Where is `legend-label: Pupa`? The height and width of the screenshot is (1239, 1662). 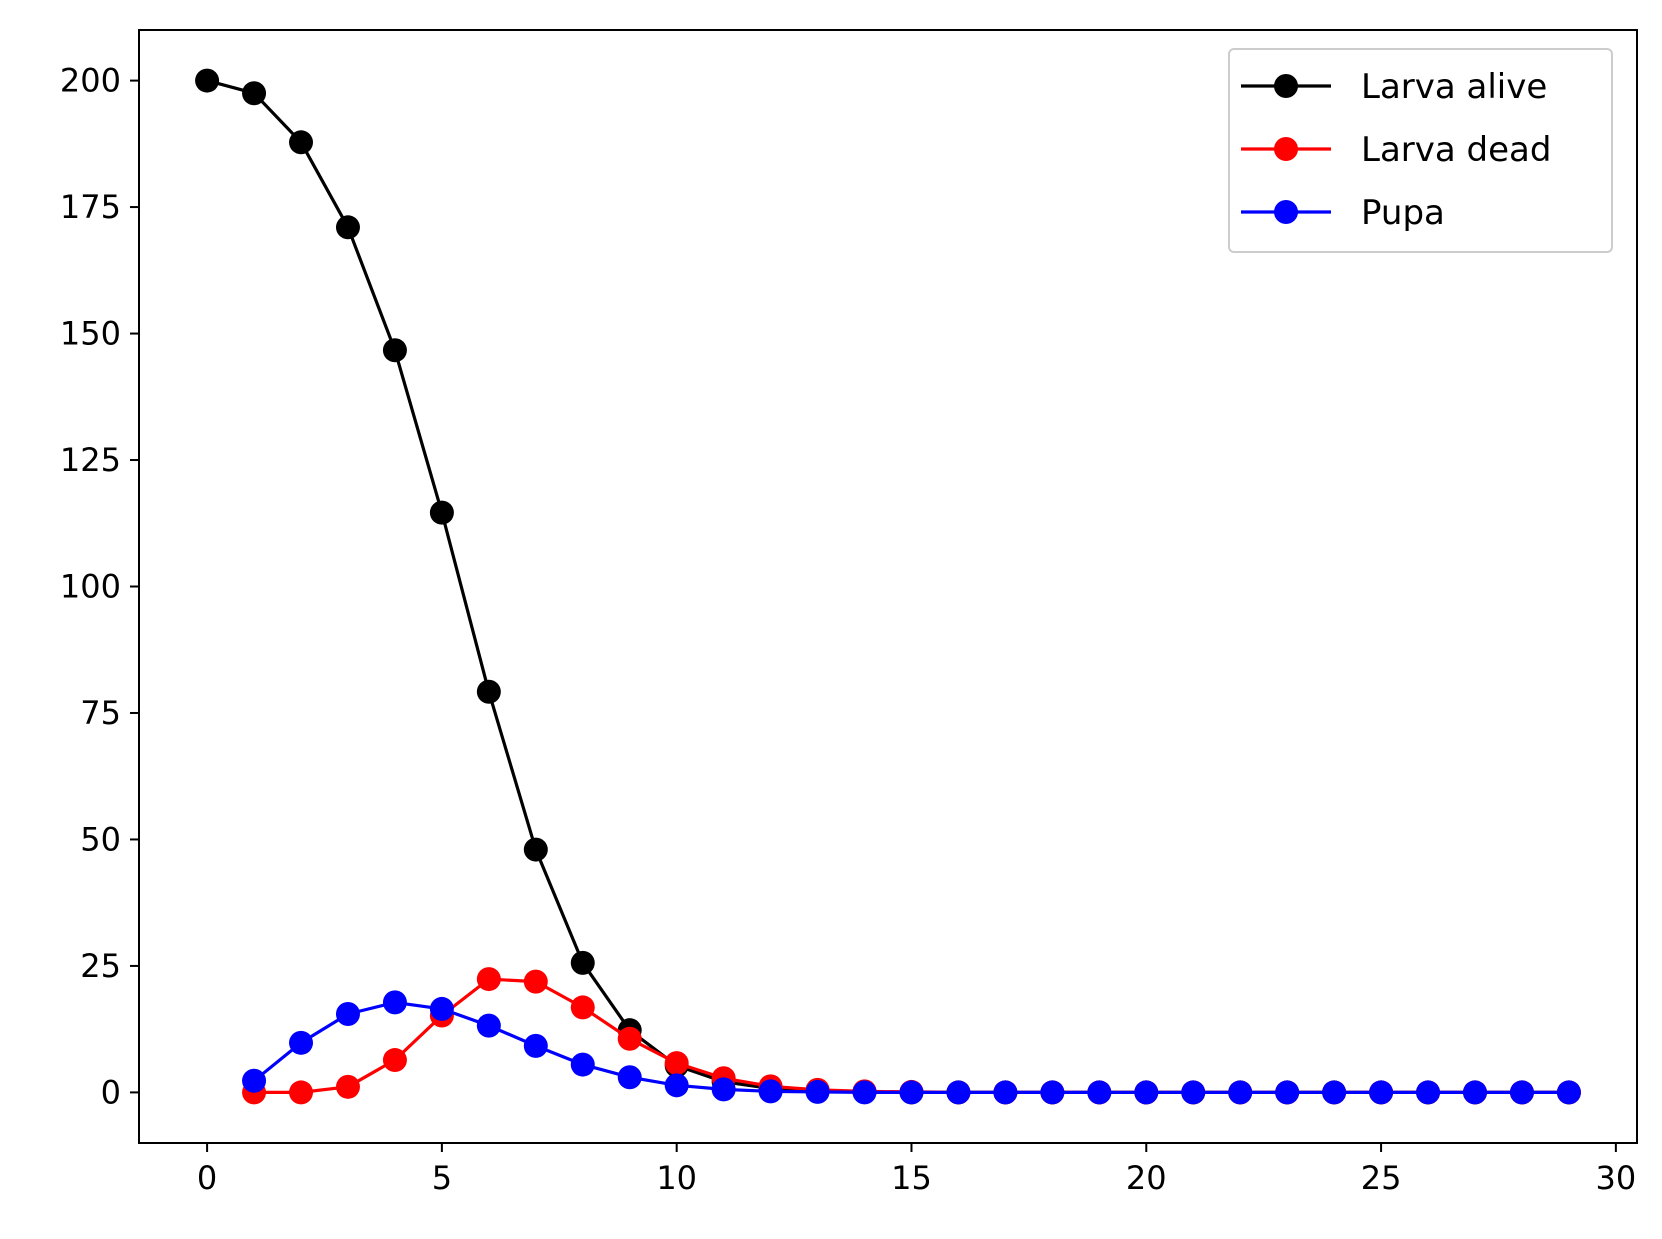
legend-label: Pupa is located at coordinates (1403, 213).